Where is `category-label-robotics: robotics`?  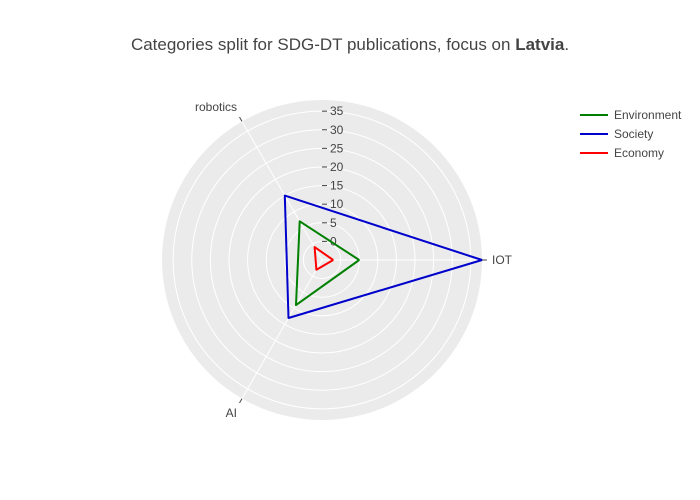
category-label-robotics: robotics is located at coordinates (216, 107).